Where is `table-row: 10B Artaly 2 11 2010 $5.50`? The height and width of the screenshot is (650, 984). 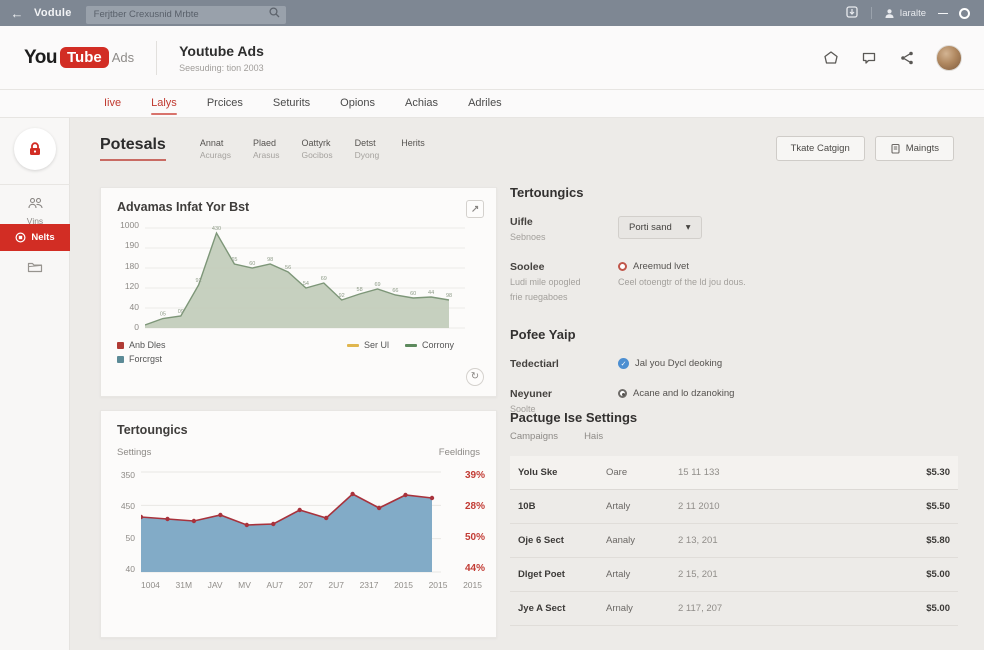
table-row: 10B Artaly 2 11 2010 $5.50 is located at coordinates (734, 507).